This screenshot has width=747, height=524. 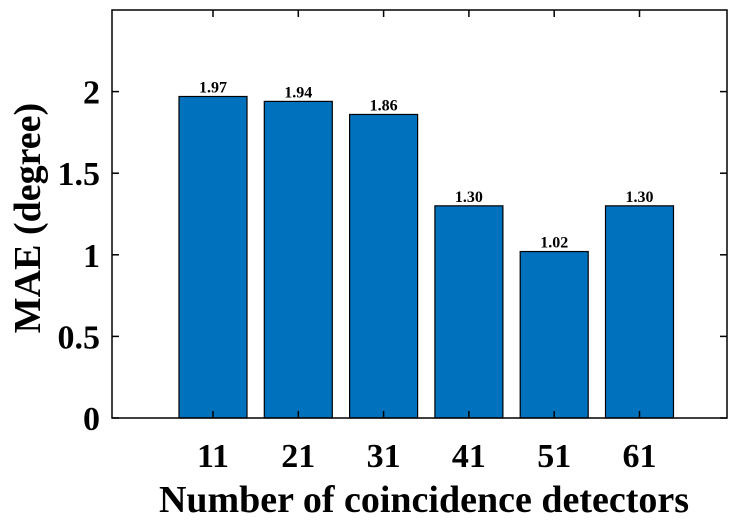 I want to click on data-label-61: 1.30, so click(x=640, y=197).